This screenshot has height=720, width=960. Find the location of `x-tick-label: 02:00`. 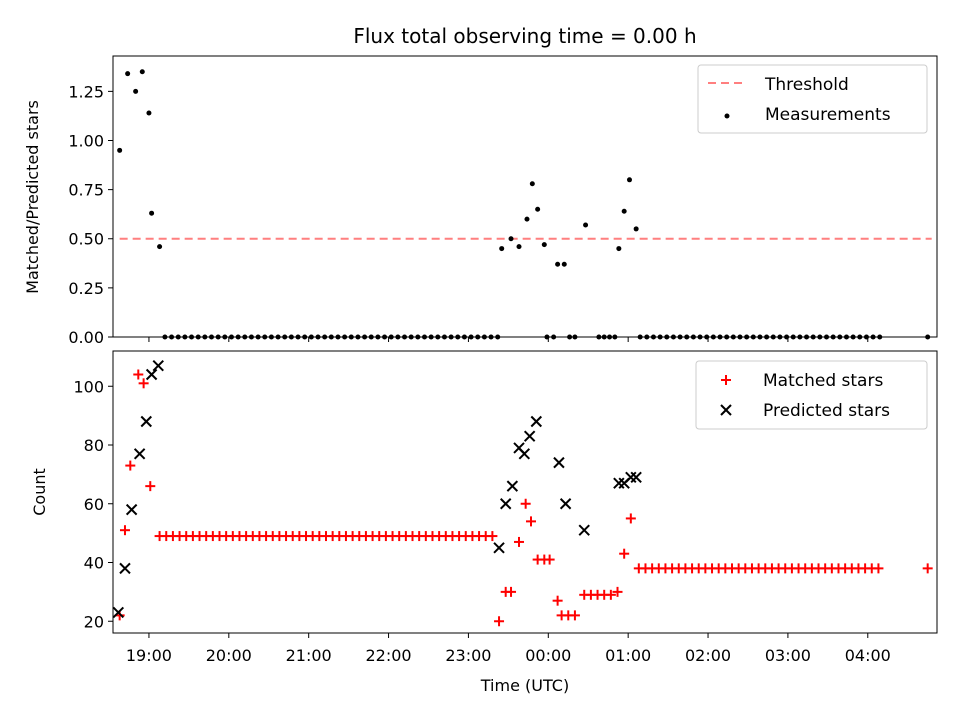

x-tick-label: 02:00 is located at coordinates (708, 655).